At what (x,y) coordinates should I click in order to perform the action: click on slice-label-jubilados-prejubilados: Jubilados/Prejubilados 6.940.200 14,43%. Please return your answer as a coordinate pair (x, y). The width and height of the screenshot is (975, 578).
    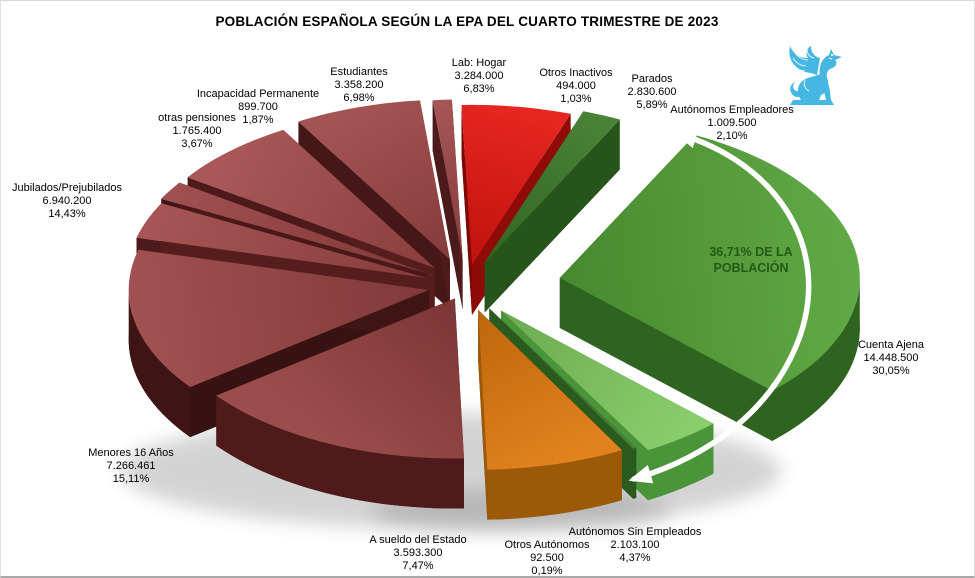
    Looking at the image, I should click on (67, 201).